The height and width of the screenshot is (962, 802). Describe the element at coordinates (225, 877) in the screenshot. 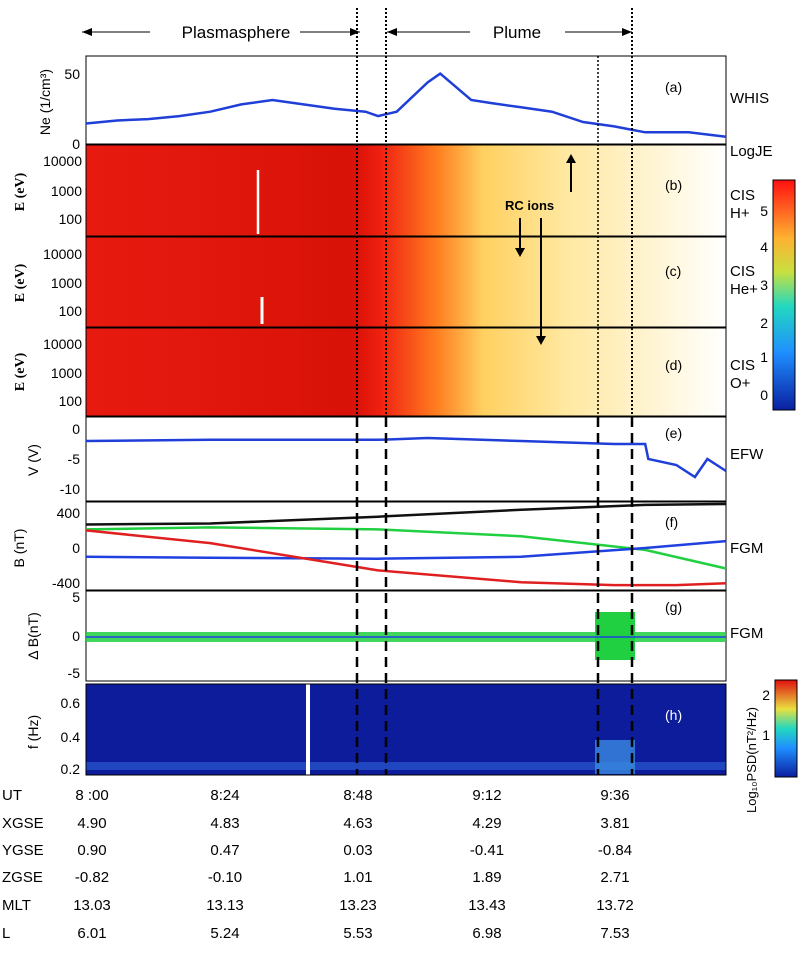

I see `ephemeris-value: -0.10` at that location.